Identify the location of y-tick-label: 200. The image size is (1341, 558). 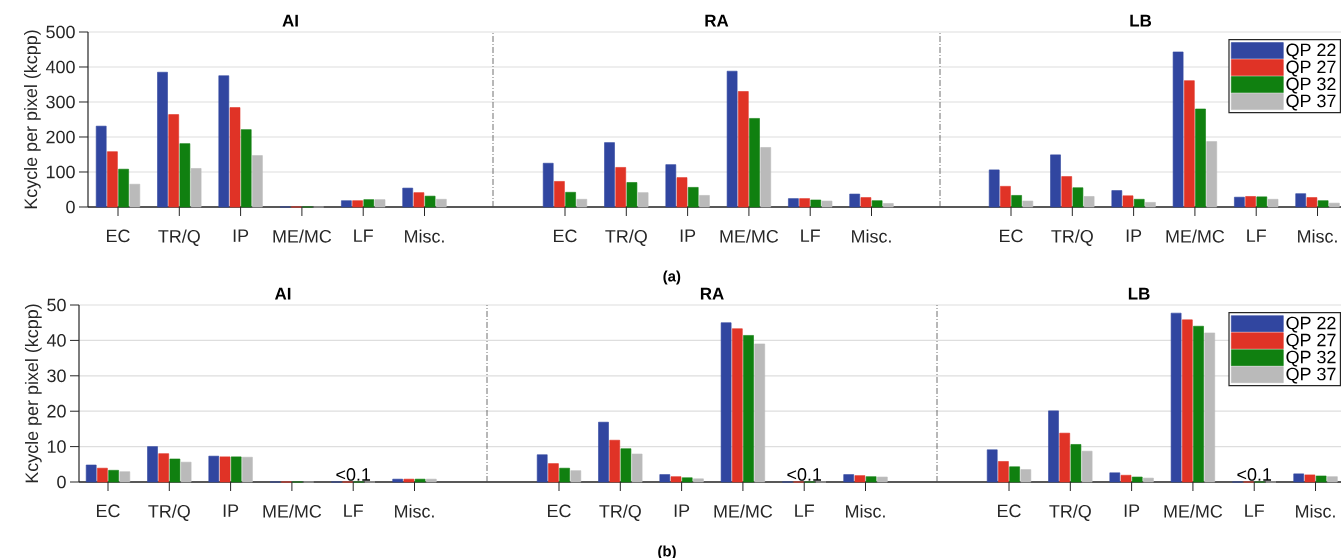
(60, 137).